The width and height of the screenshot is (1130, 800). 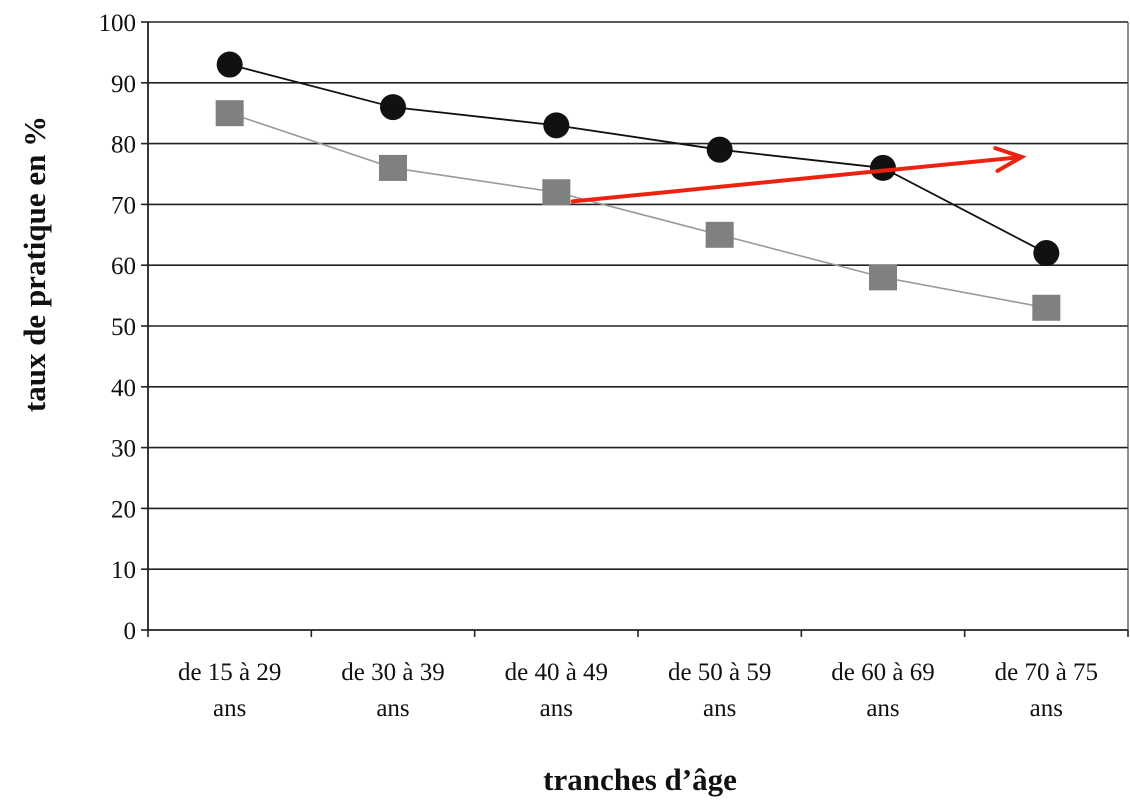 I want to click on x-tick-label: de 15 à 29 ans, so click(x=229, y=690).